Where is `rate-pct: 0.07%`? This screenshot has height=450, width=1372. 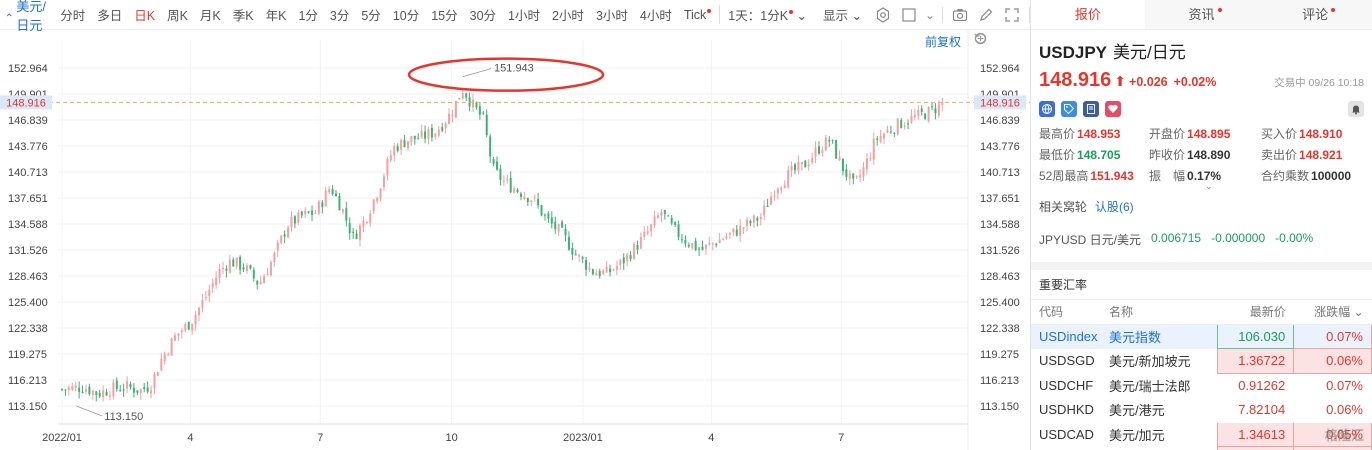 rate-pct: 0.07% is located at coordinates (1344, 385).